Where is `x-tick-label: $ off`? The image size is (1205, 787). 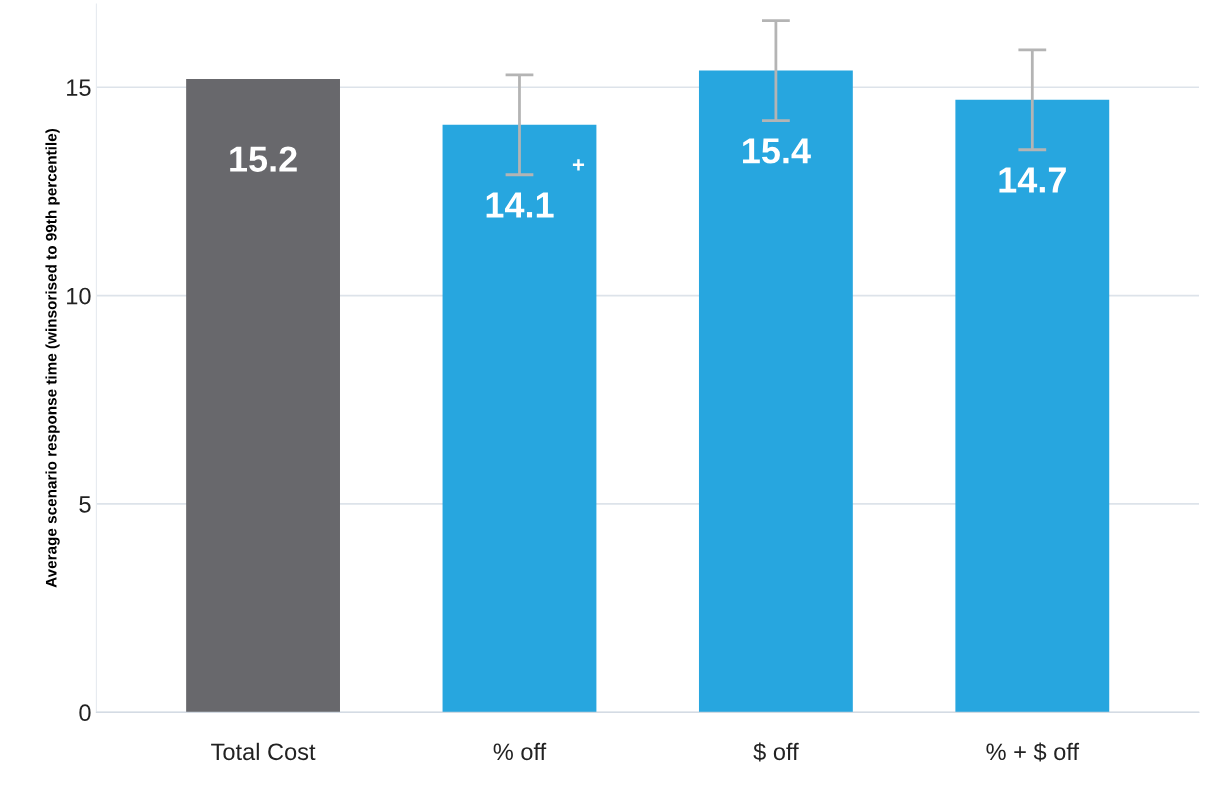
x-tick-label: $ off is located at coordinates (776, 752).